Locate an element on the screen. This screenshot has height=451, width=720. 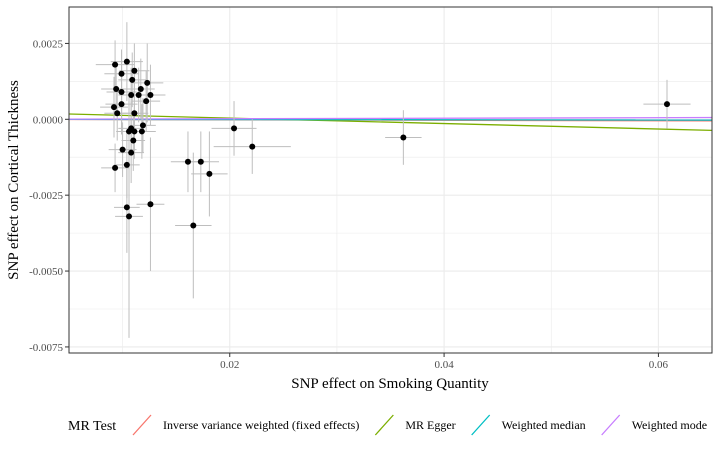
y-tick-label: -0.0050 is located at coordinates (46, 272).